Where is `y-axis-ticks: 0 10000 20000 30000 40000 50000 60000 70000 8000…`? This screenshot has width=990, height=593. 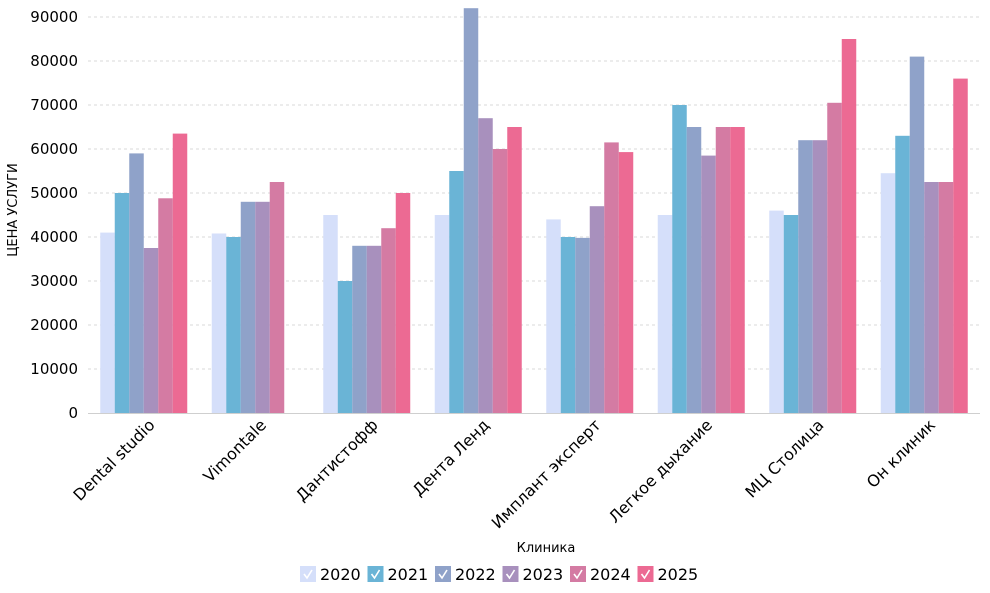
y-axis-ticks: 0 10000 20000 30000 40000 50000 60000 70000 8000… is located at coordinates (54, 215).